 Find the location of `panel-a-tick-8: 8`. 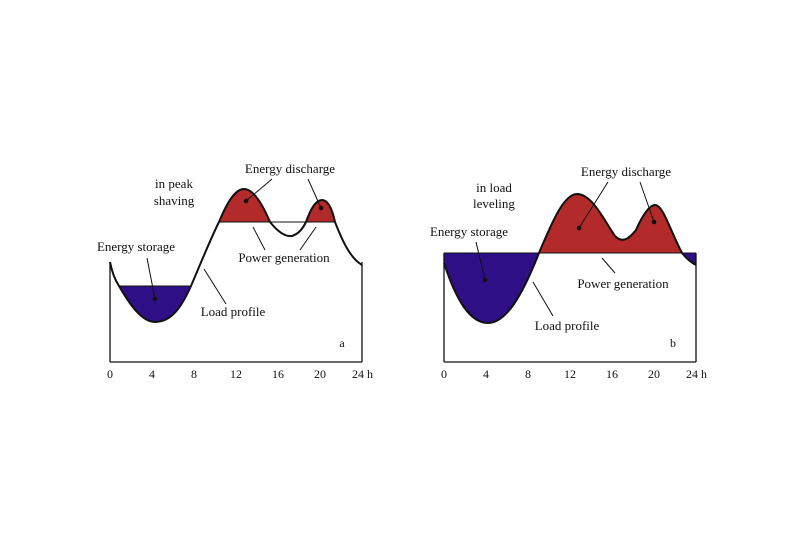

panel-a-tick-8: 8 is located at coordinates (194, 374).